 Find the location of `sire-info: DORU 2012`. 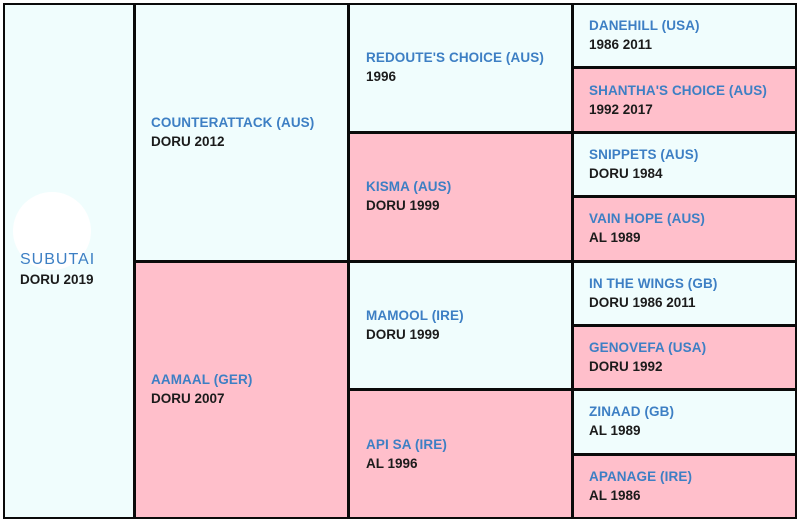

sire-info: DORU 2012 is located at coordinates (188, 141).